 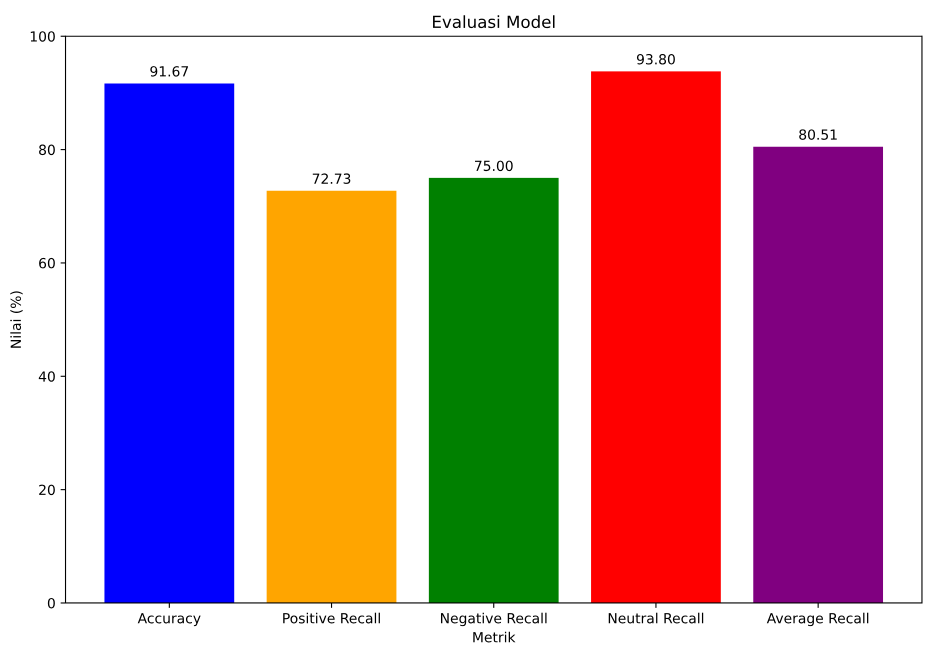 What do you see at coordinates (46, 376) in the screenshot?
I see `y-tick-label: 40` at bounding box center [46, 376].